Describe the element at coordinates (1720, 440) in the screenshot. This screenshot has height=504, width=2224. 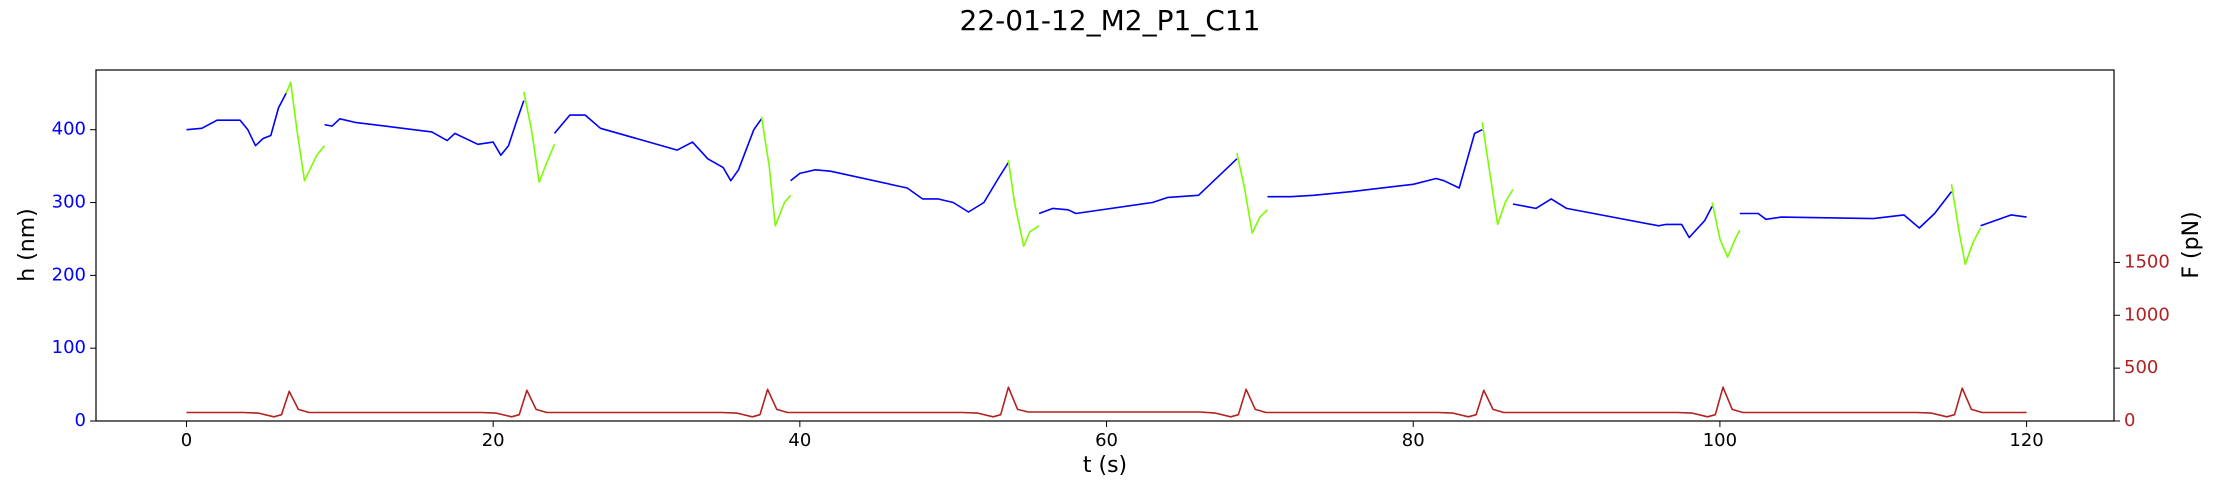
I see `x-tick-label: 100` at that location.